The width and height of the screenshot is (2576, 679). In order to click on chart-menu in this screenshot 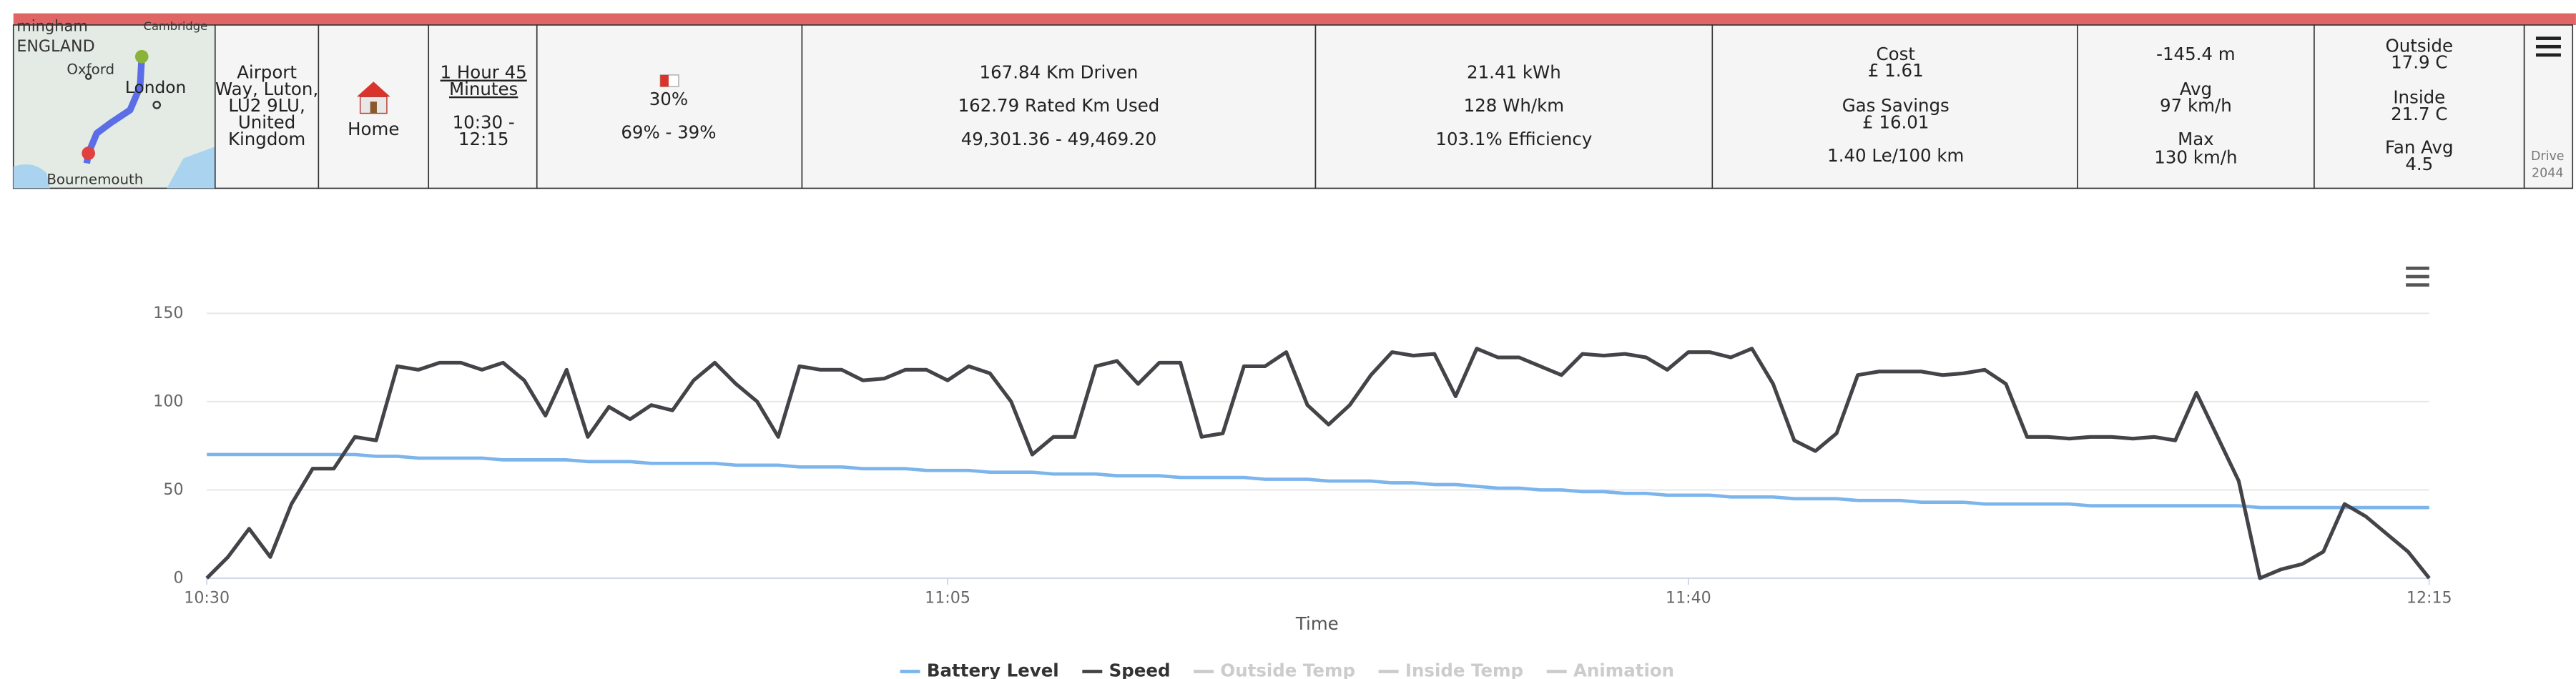, I will do `click(2417, 277)`.